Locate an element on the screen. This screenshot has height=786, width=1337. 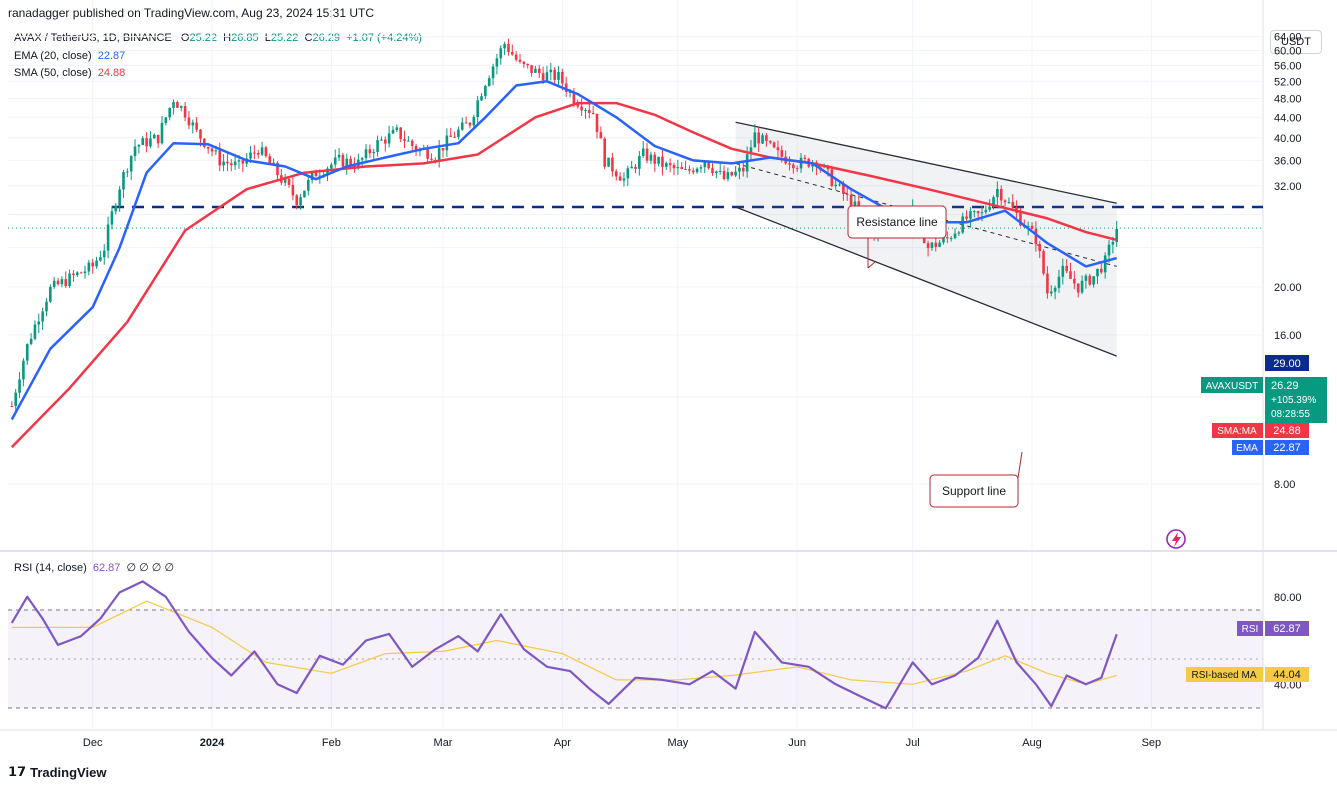
time-tick-label: Dec is located at coordinates (93, 743).